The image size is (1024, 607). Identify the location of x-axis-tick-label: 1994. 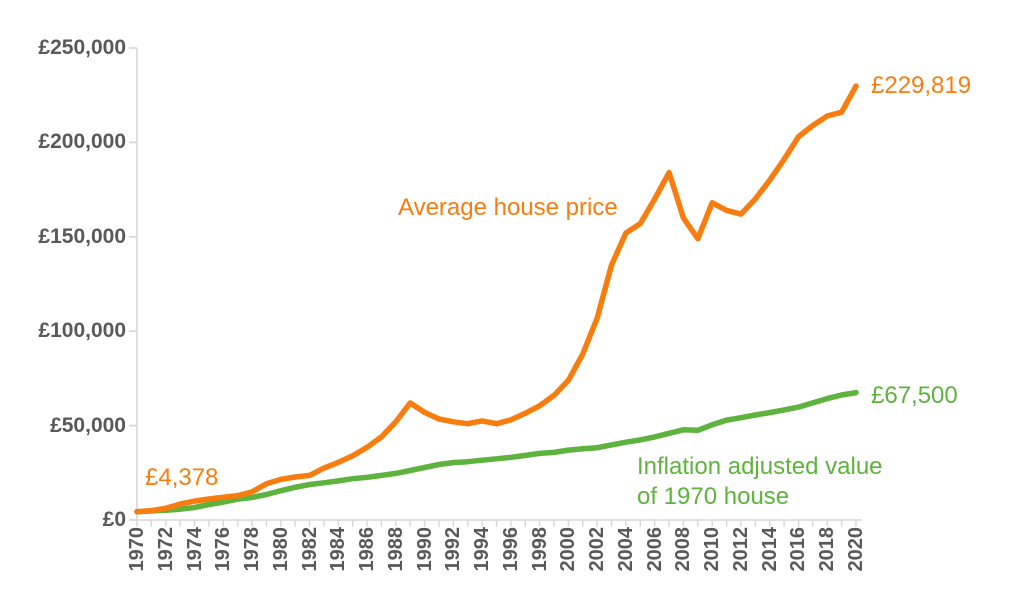
(482, 549).